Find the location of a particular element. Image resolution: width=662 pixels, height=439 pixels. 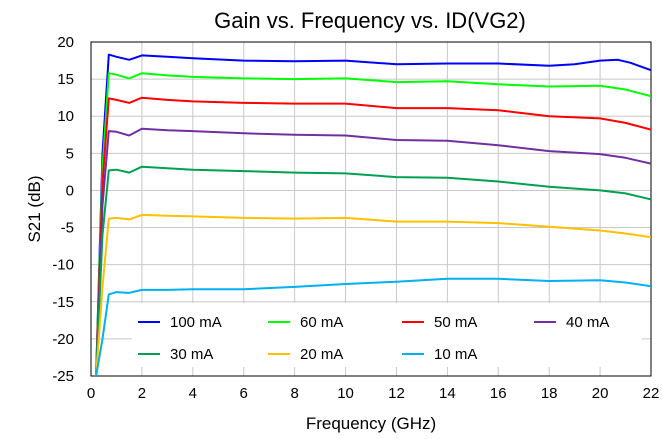

legend: 100 mA 60 mA 50 mA 40 mA 30 mA 20 mA 10 mA is located at coordinates (373, 338).